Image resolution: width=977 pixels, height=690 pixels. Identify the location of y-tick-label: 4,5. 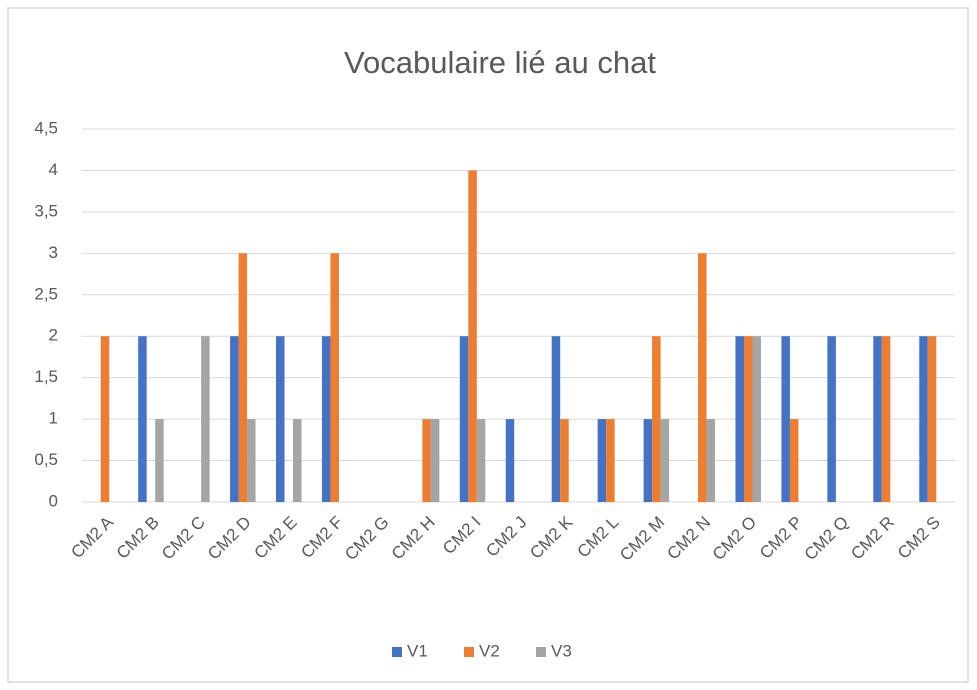
(46, 127).